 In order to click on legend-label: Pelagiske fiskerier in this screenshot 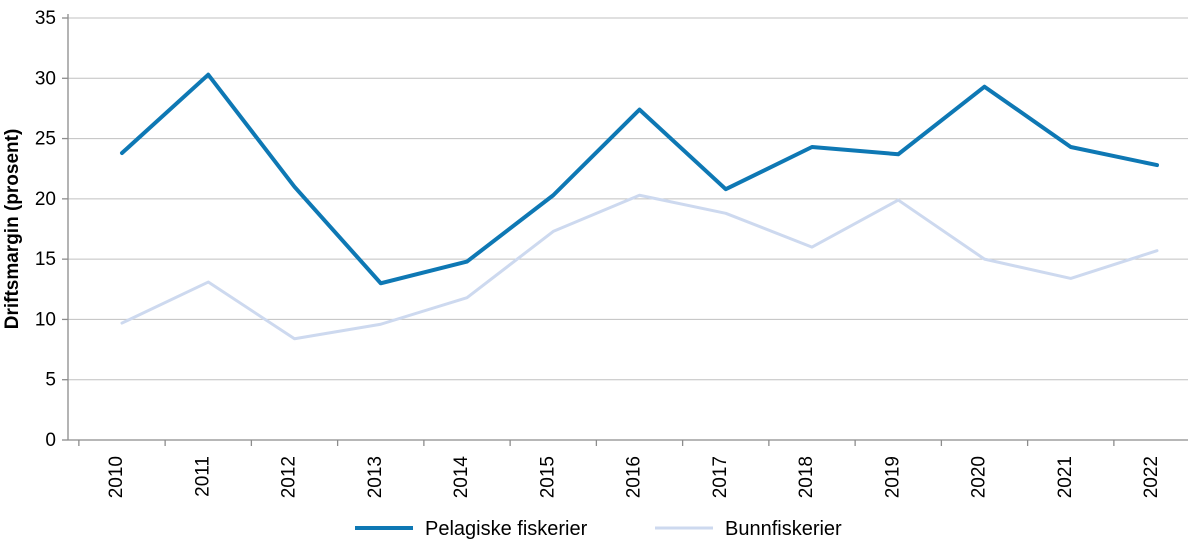, I will do `click(506, 529)`.